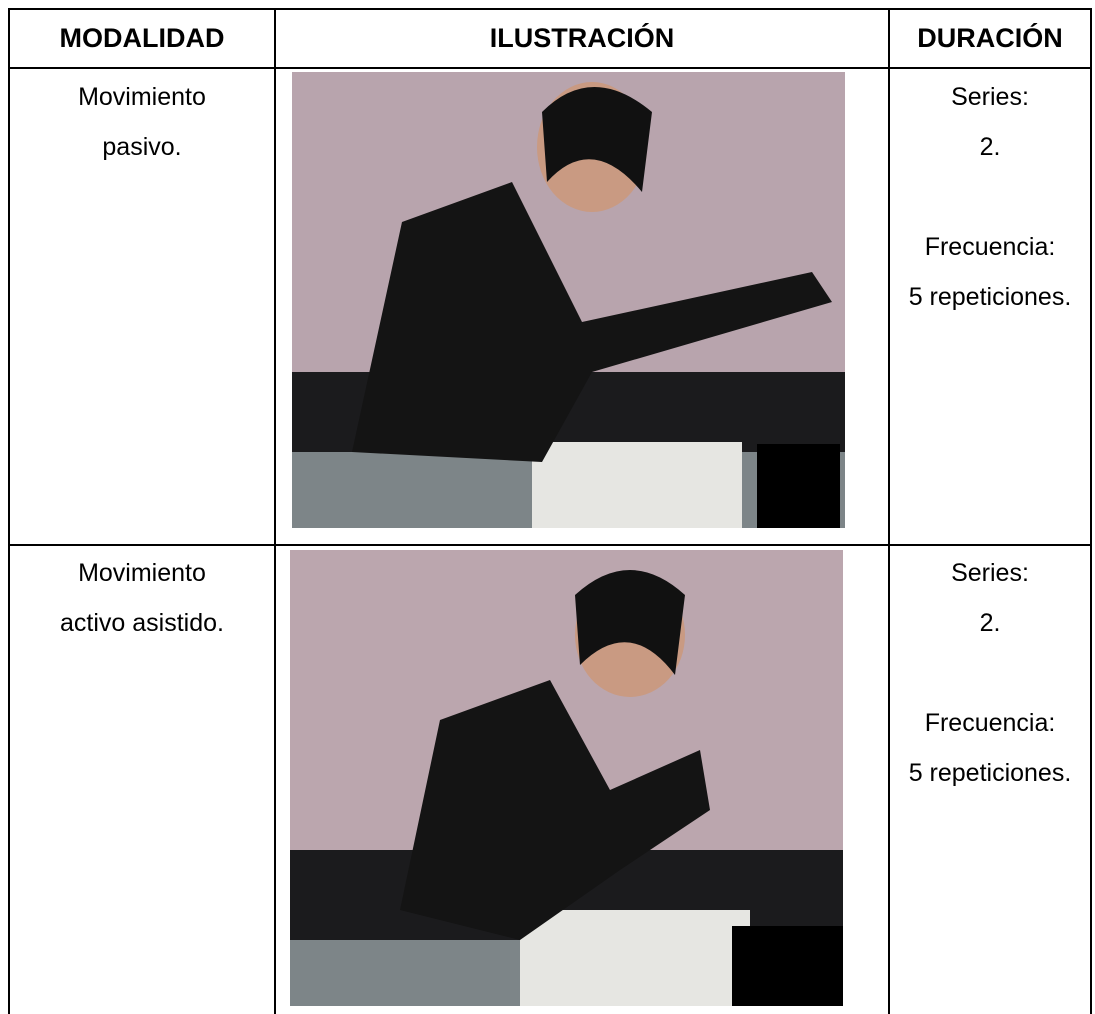  Describe the element at coordinates (142, 147) in the screenshot. I see `text-line: pasivo.` at that location.